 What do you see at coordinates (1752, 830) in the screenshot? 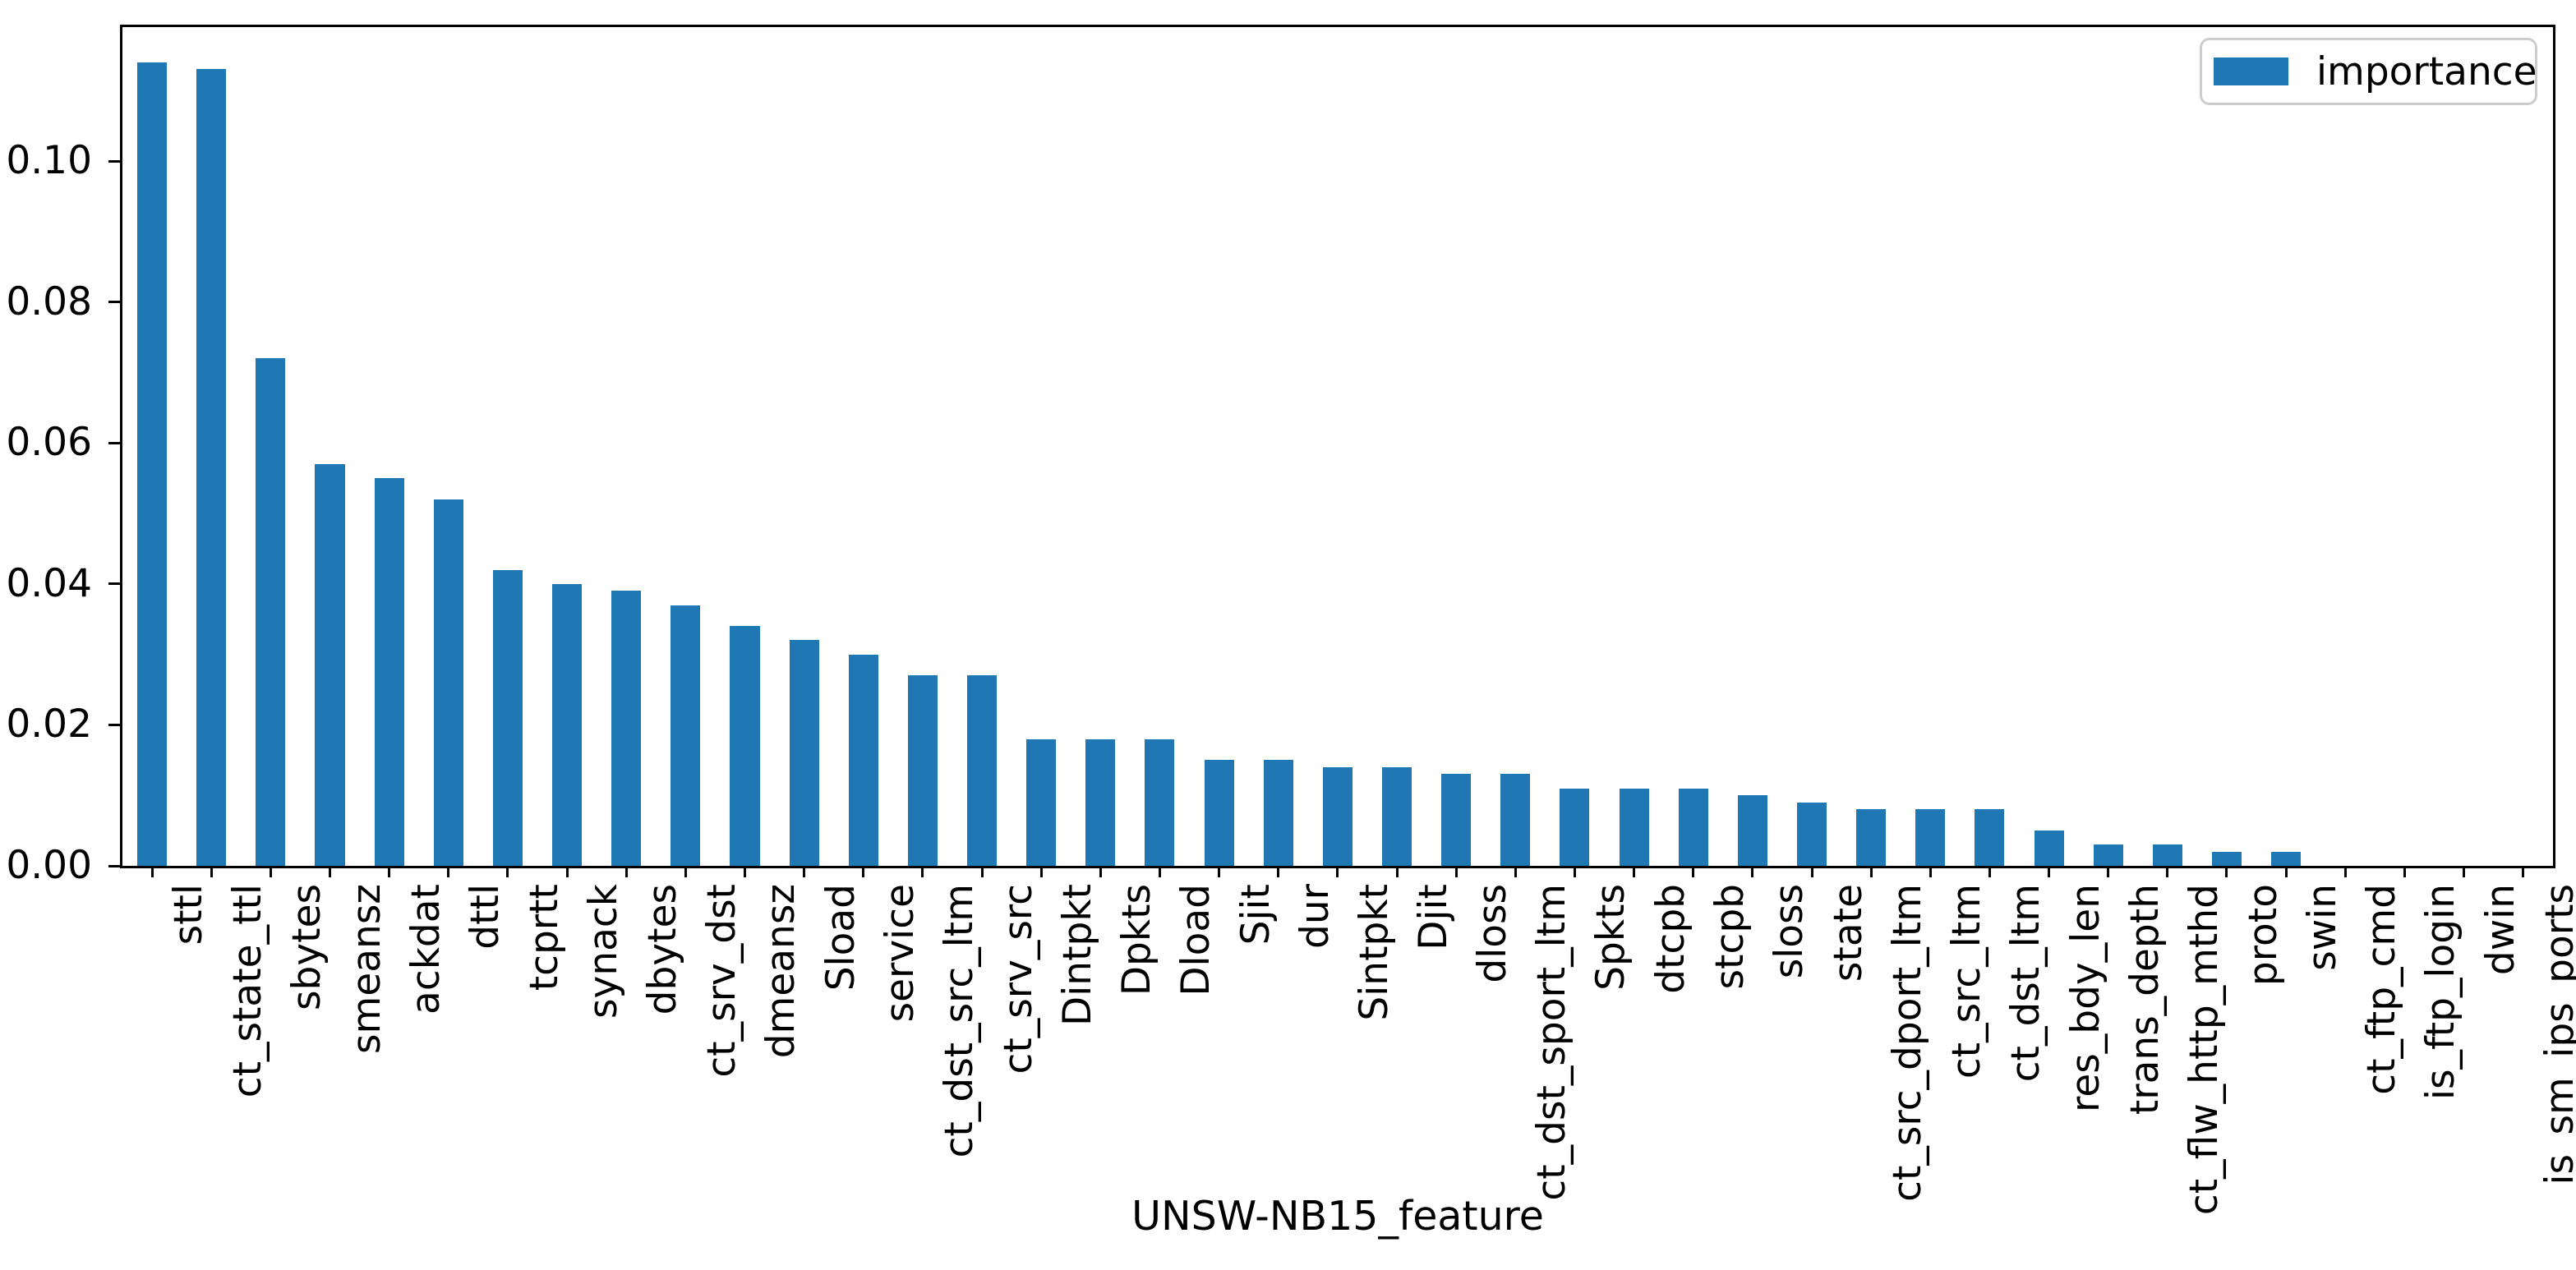
I see `bar-sloss` at bounding box center [1752, 830].